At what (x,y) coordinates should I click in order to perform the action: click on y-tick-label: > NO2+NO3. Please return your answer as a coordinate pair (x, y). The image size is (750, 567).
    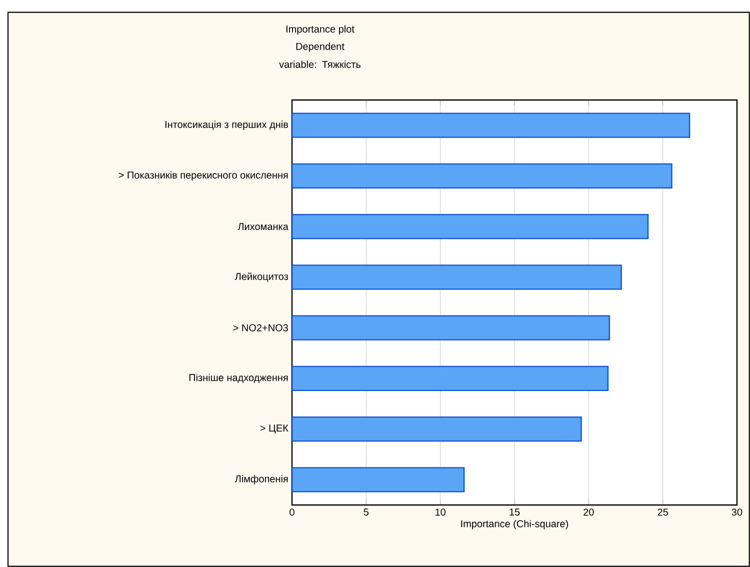
    Looking at the image, I should click on (260, 328).